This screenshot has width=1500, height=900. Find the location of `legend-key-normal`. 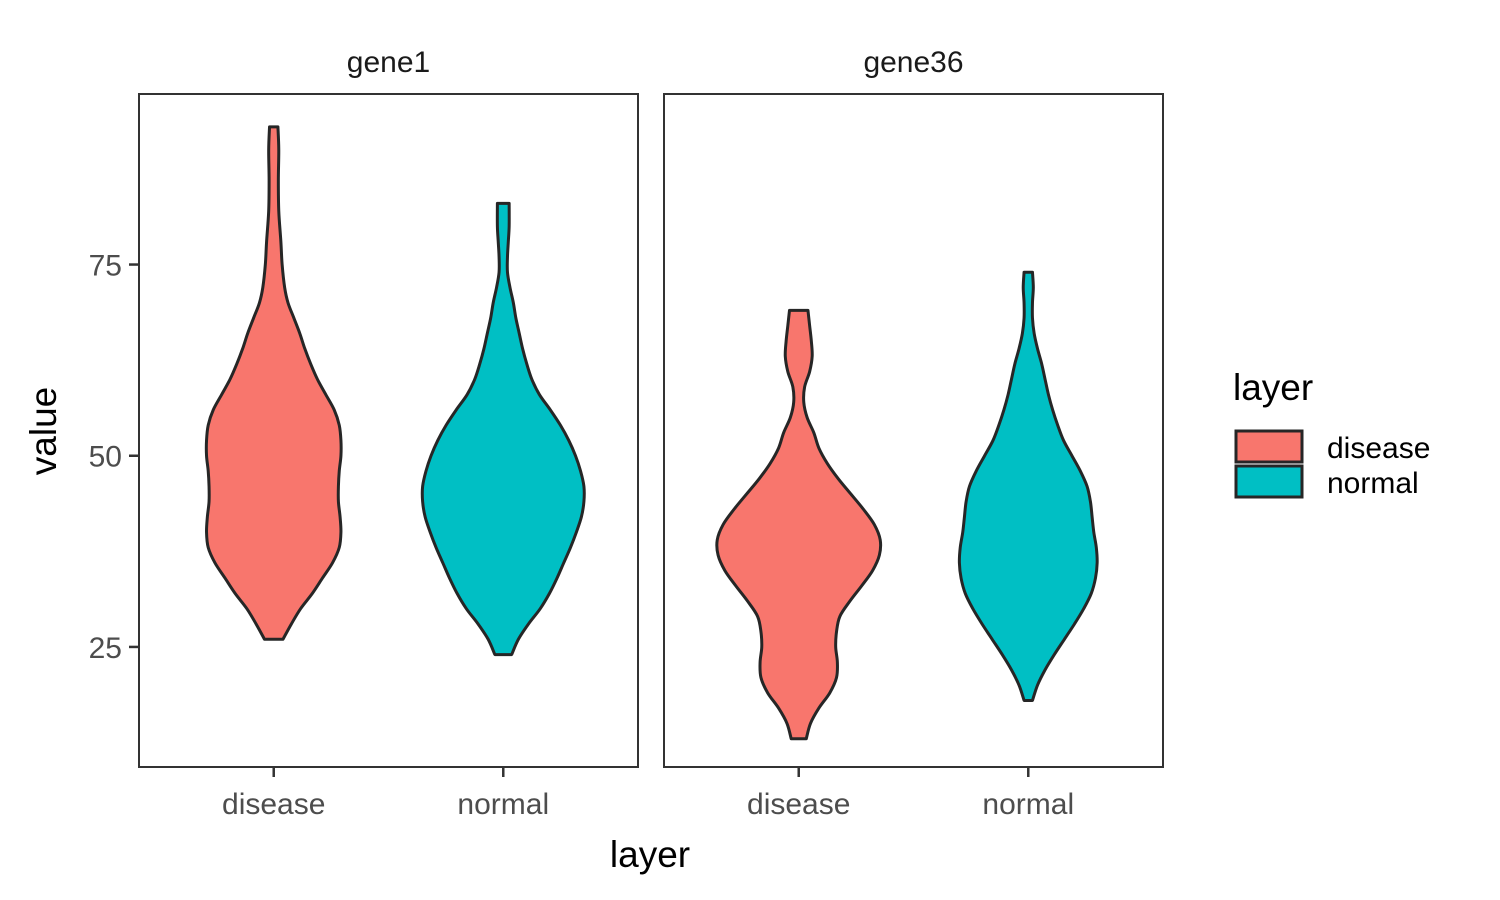

legend-key-normal is located at coordinates (1269, 481).